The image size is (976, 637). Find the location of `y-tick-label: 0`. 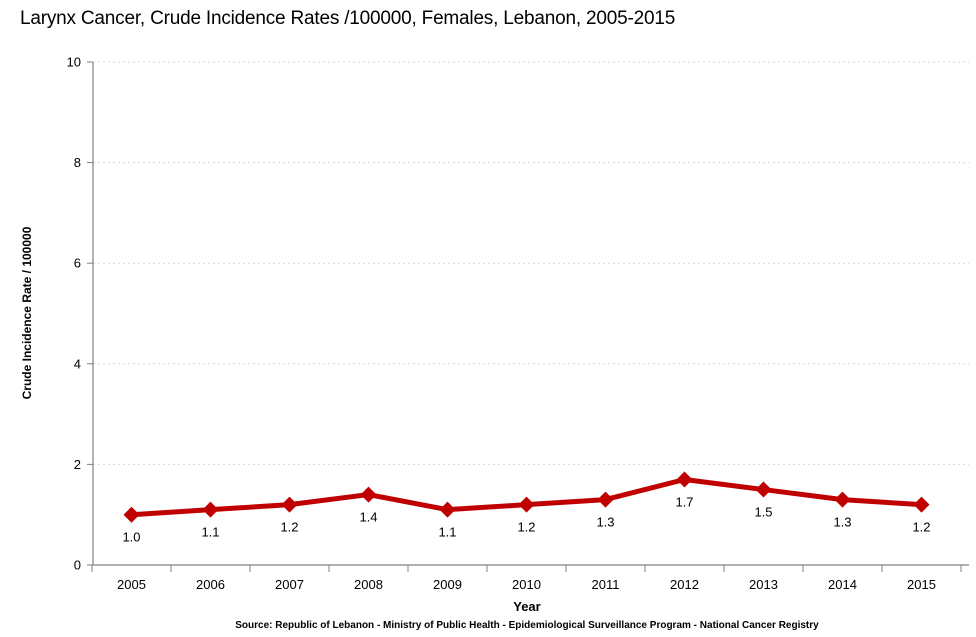

y-tick-label: 0 is located at coordinates (77, 565).